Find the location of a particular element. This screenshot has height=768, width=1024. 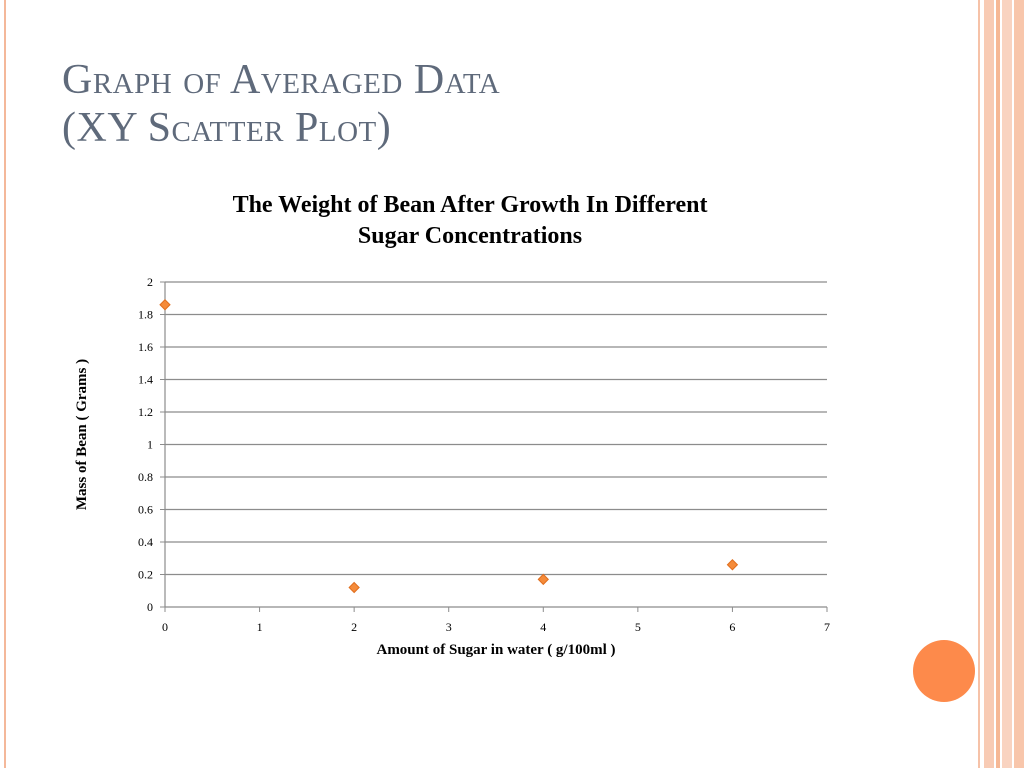

x-tick-label: 1 is located at coordinates (260, 627).